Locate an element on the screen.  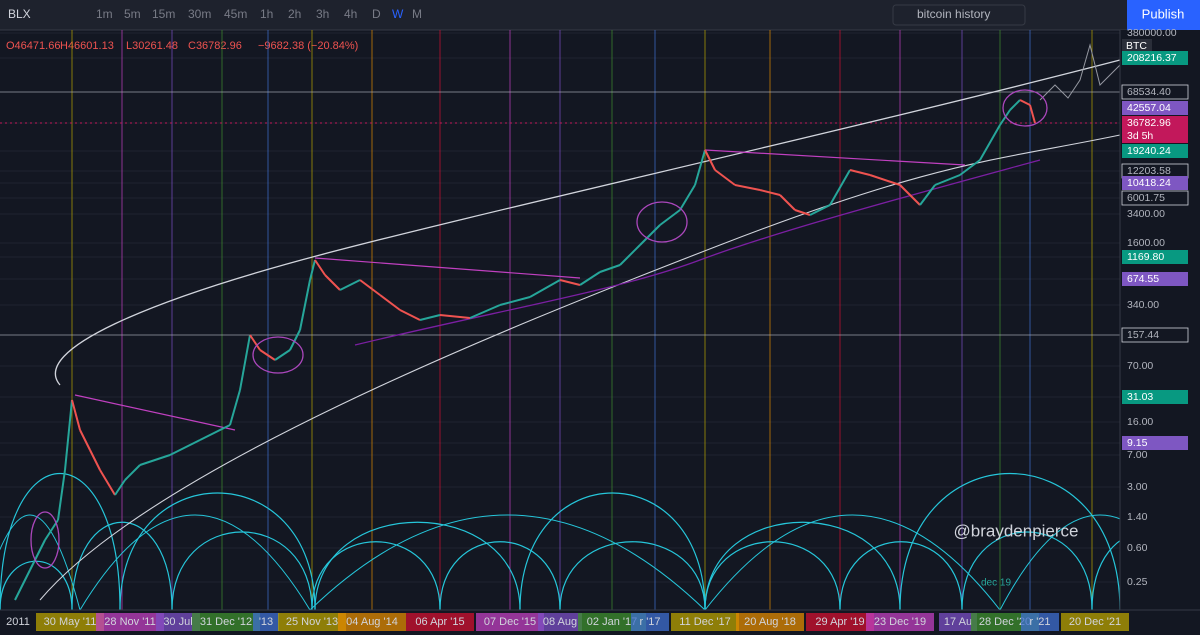
price-label: 1.40 is located at coordinates (1137, 517).